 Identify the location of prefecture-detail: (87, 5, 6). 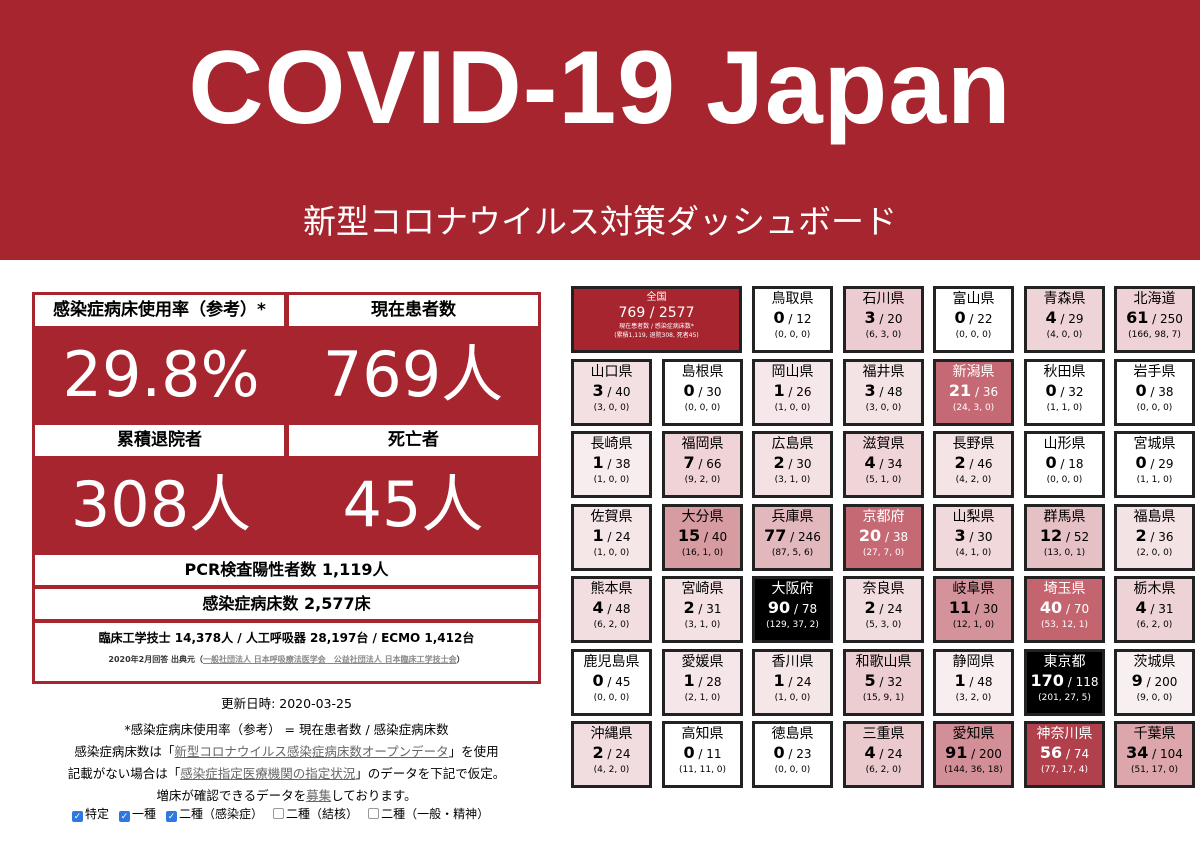
(792, 553).